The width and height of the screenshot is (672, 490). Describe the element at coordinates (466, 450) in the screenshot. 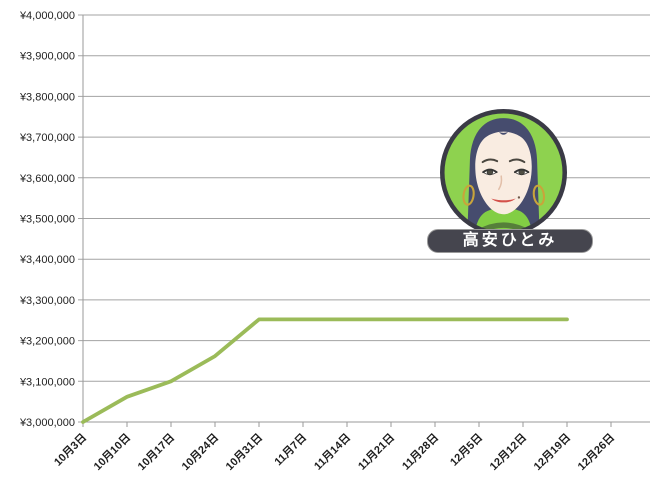

I see `x-axis-label: 12月5日` at that location.